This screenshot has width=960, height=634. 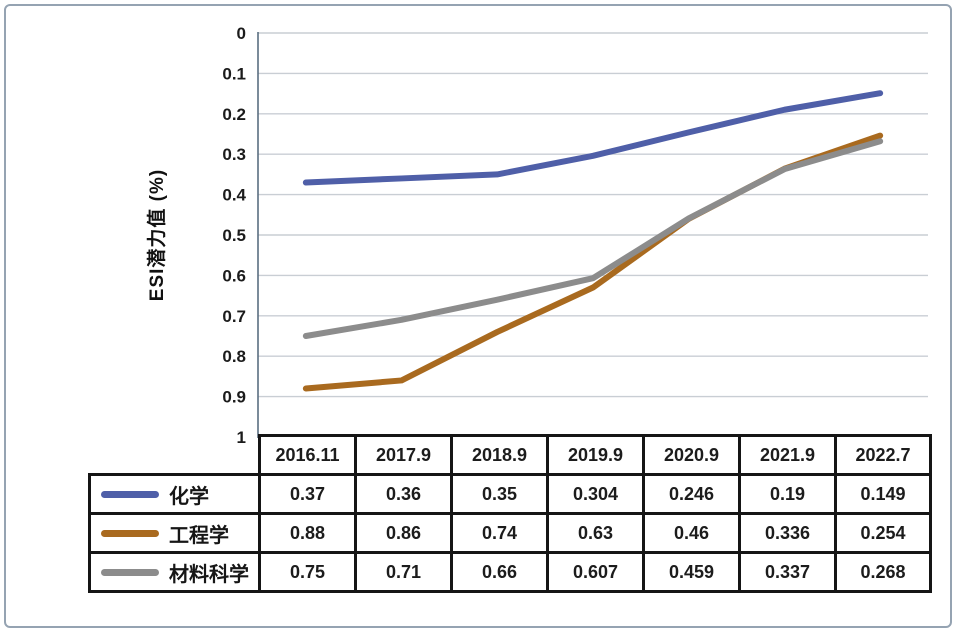 I want to click on category-header-cell: 2021.9, so click(x=787, y=455).